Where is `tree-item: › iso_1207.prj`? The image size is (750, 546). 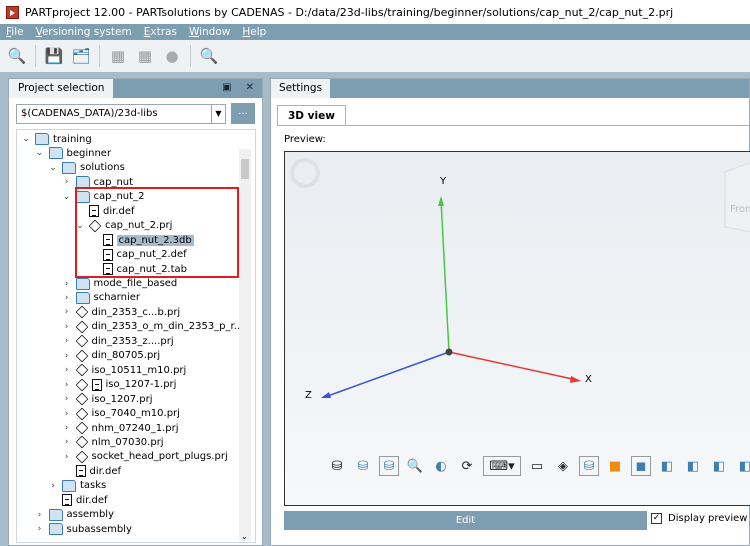 tree-item: › iso_1207.prj is located at coordinates (107, 399).